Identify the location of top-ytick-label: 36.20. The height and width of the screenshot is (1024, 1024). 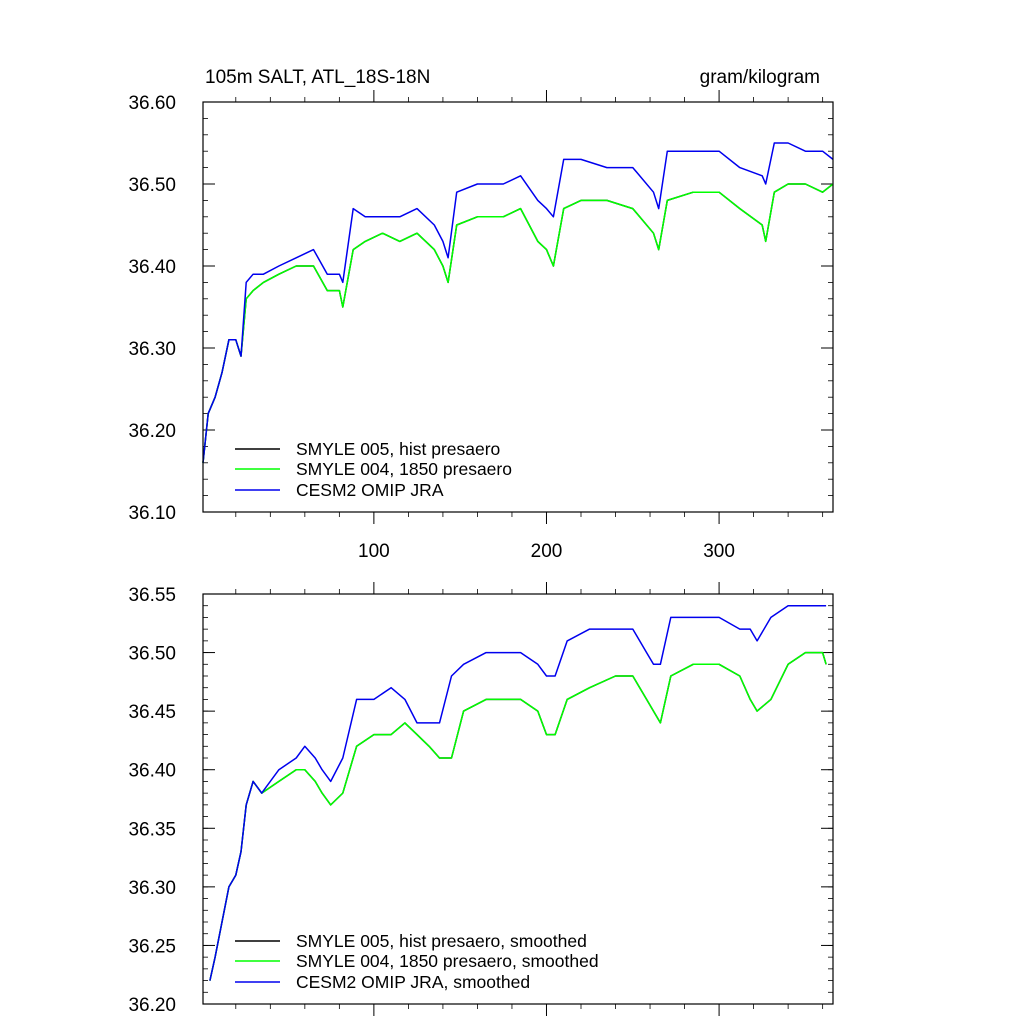
(152, 431).